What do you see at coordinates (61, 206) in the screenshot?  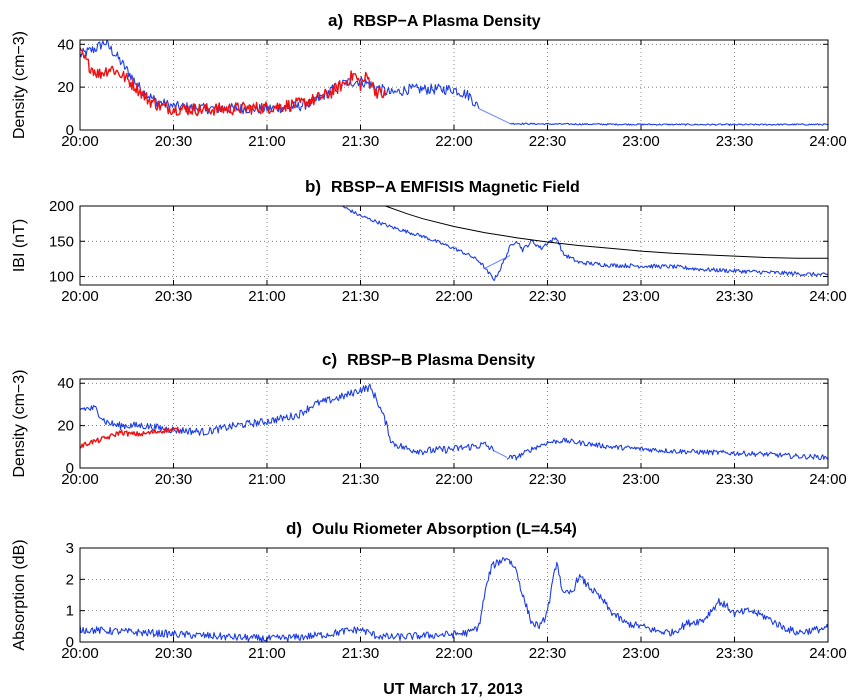 I see `y-tick-label: 200` at bounding box center [61, 206].